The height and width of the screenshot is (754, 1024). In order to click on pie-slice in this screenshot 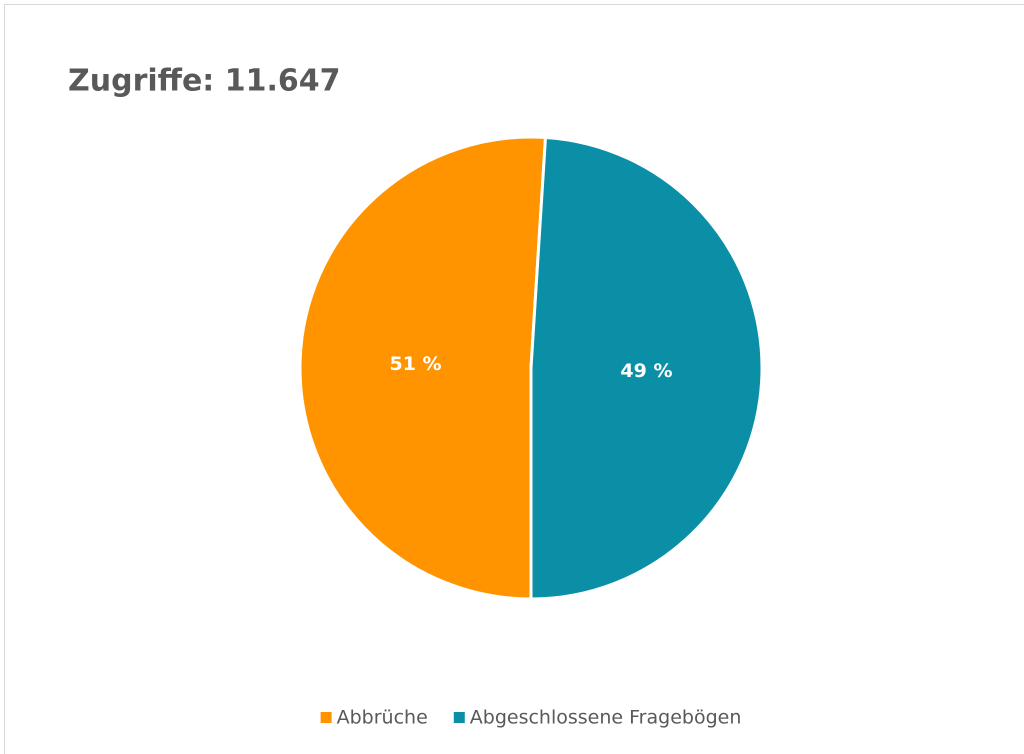, I will do `click(646, 368)`.